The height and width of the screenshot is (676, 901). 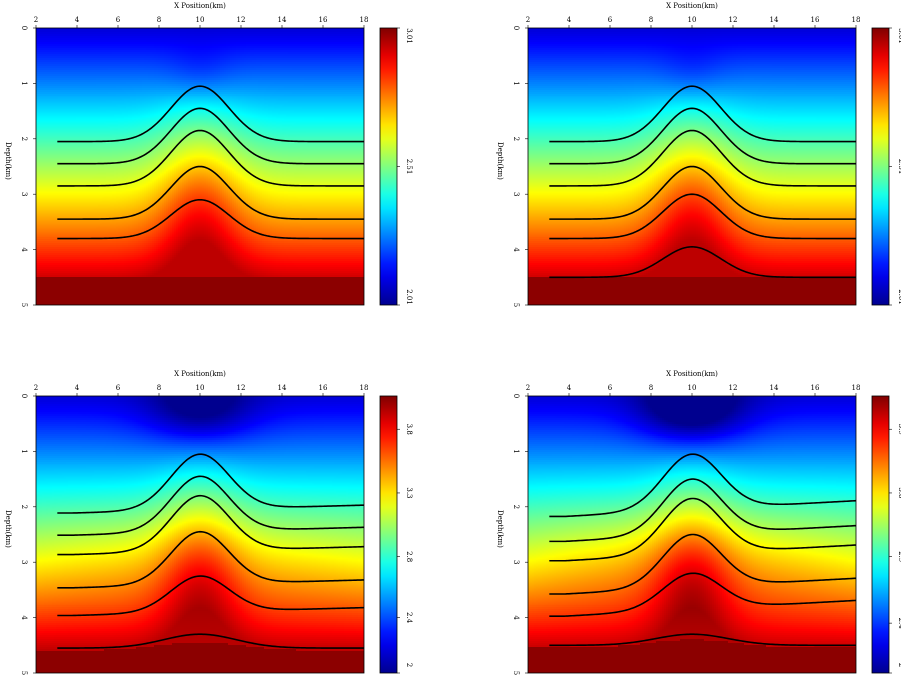 What do you see at coordinates (899, 556) in the screenshot?
I see `colorbar-tick-label: 2.9` at bounding box center [899, 556].